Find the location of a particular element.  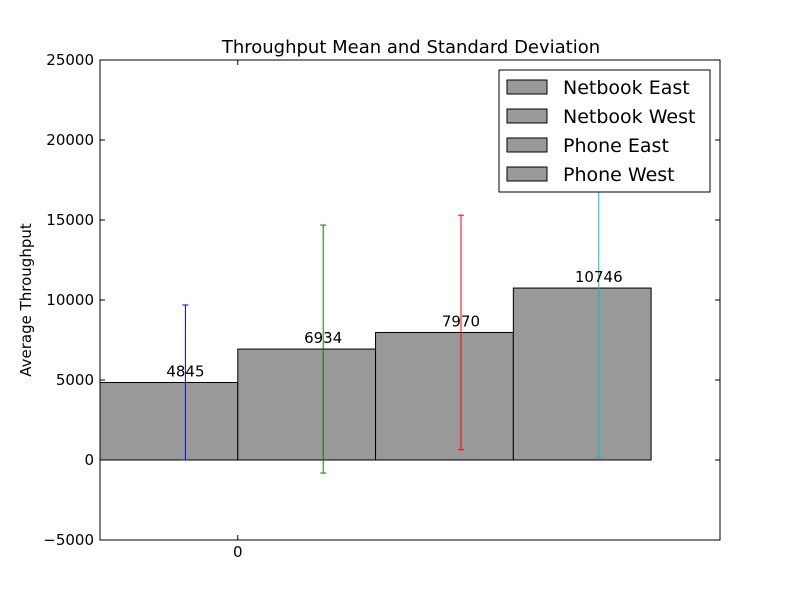

legend-item-0: Netbook East is located at coordinates (598, 88).